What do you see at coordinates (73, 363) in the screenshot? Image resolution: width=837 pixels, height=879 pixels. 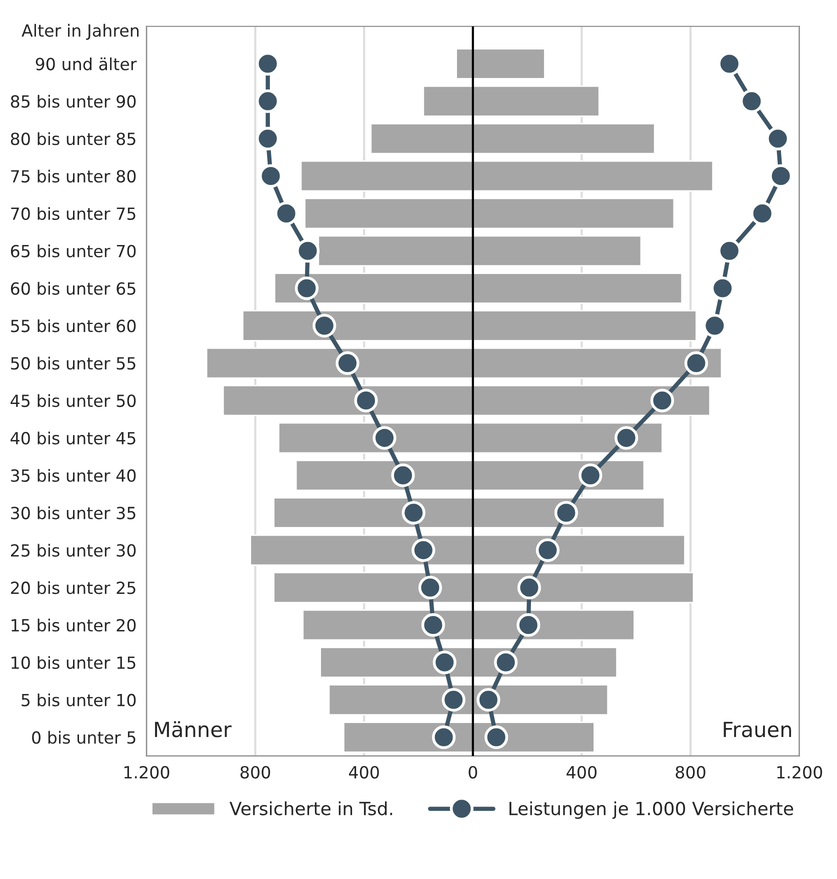 I see `y-tick-label: 50 bis unter 55` at bounding box center [73, 363].